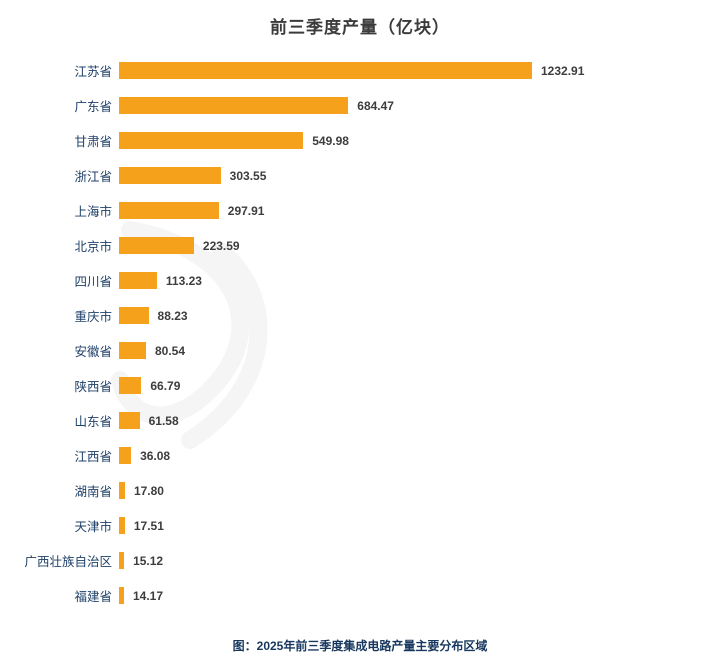 The width and height of the screenshot is (720, 664). Describe the element at coordinates (360, 595) in the screenshot. I see `chart-row: 福建省 14.17` at that location.